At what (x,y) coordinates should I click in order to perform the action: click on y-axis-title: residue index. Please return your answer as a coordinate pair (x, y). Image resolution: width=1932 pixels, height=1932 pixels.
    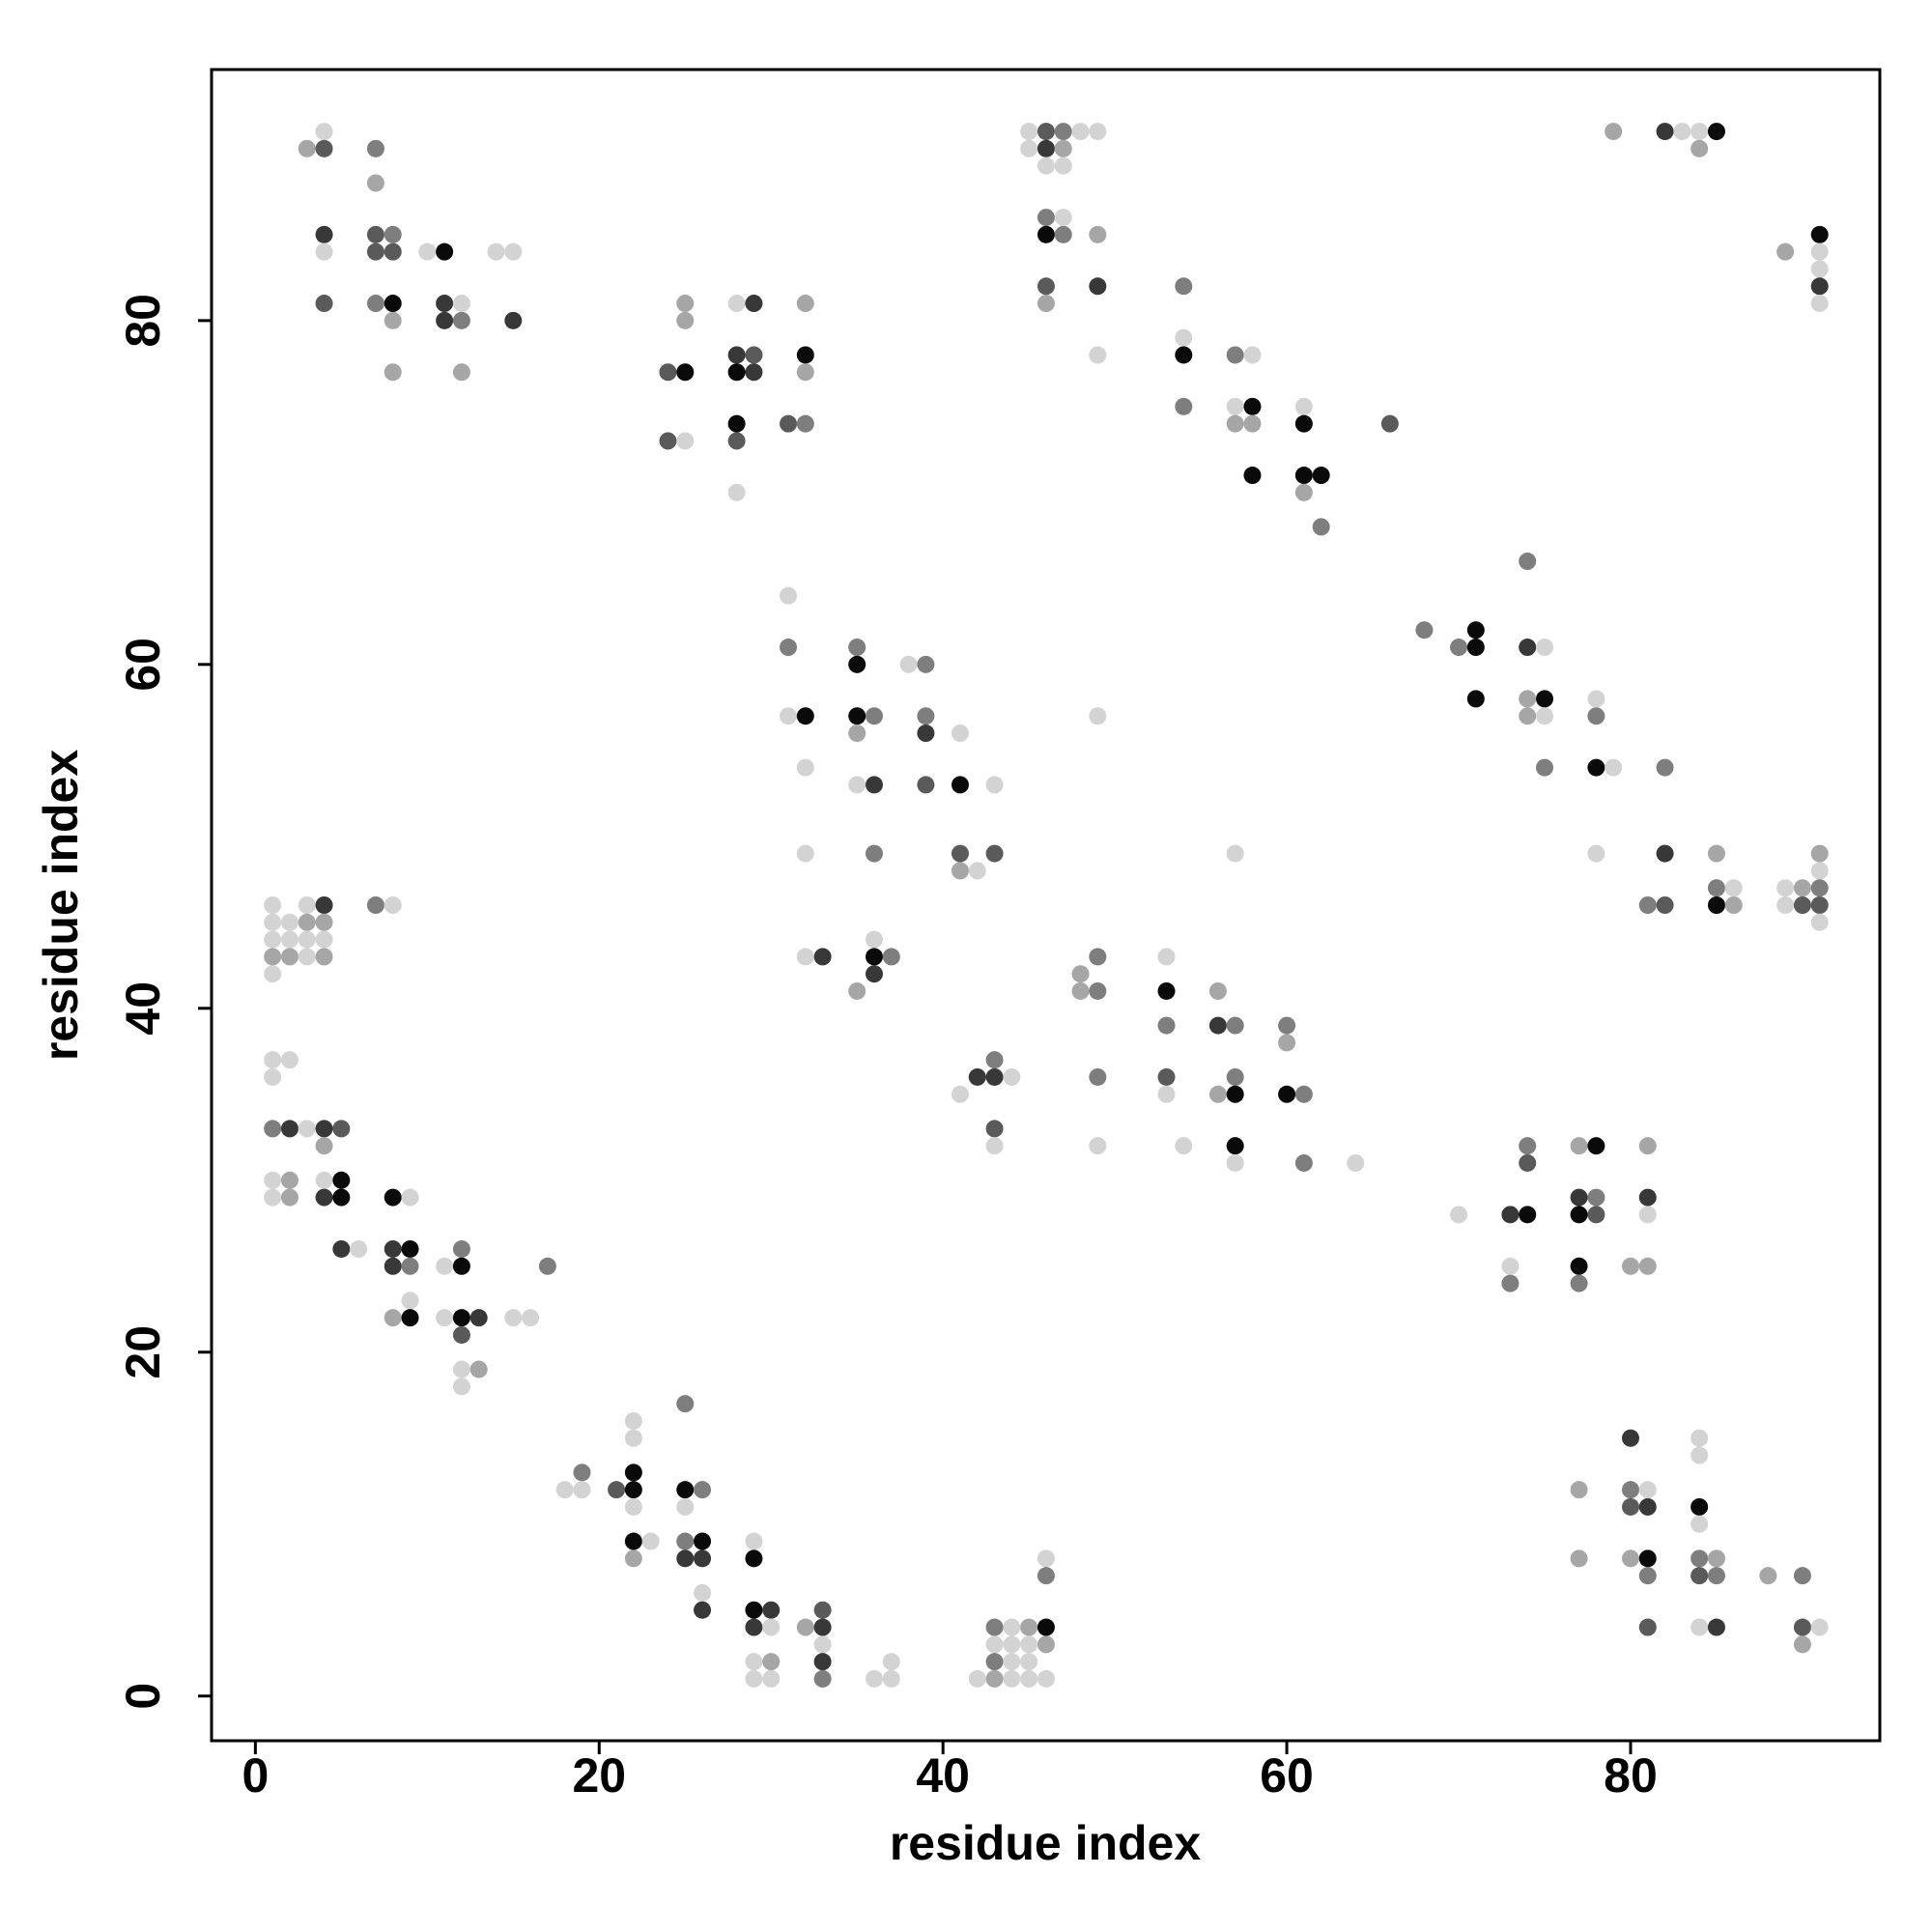
    Looking at the image, I should click on (61, 906).